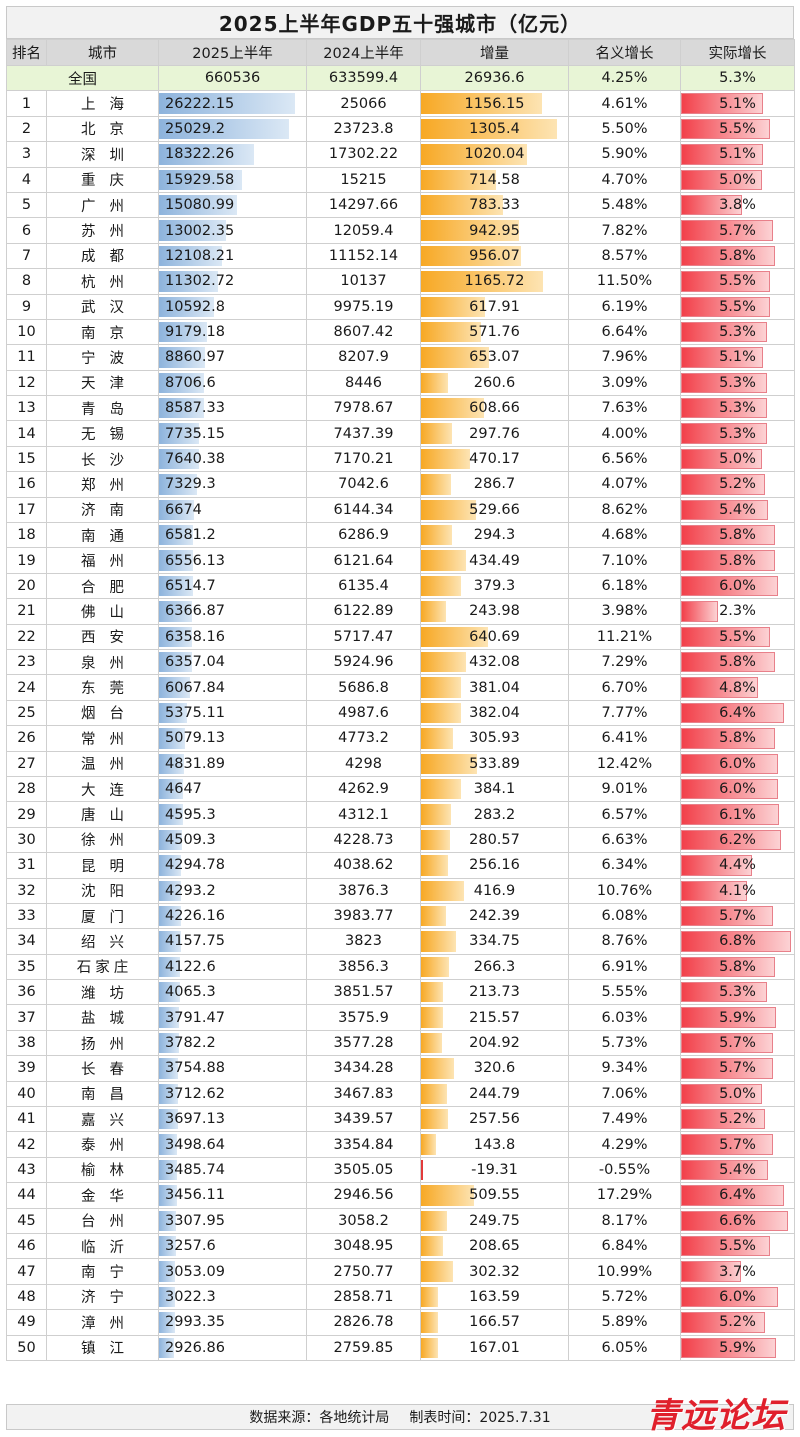 The width and height of the screenshot is (800, 1437). I want to click on city-cell: 佛山, so click(102, 611).